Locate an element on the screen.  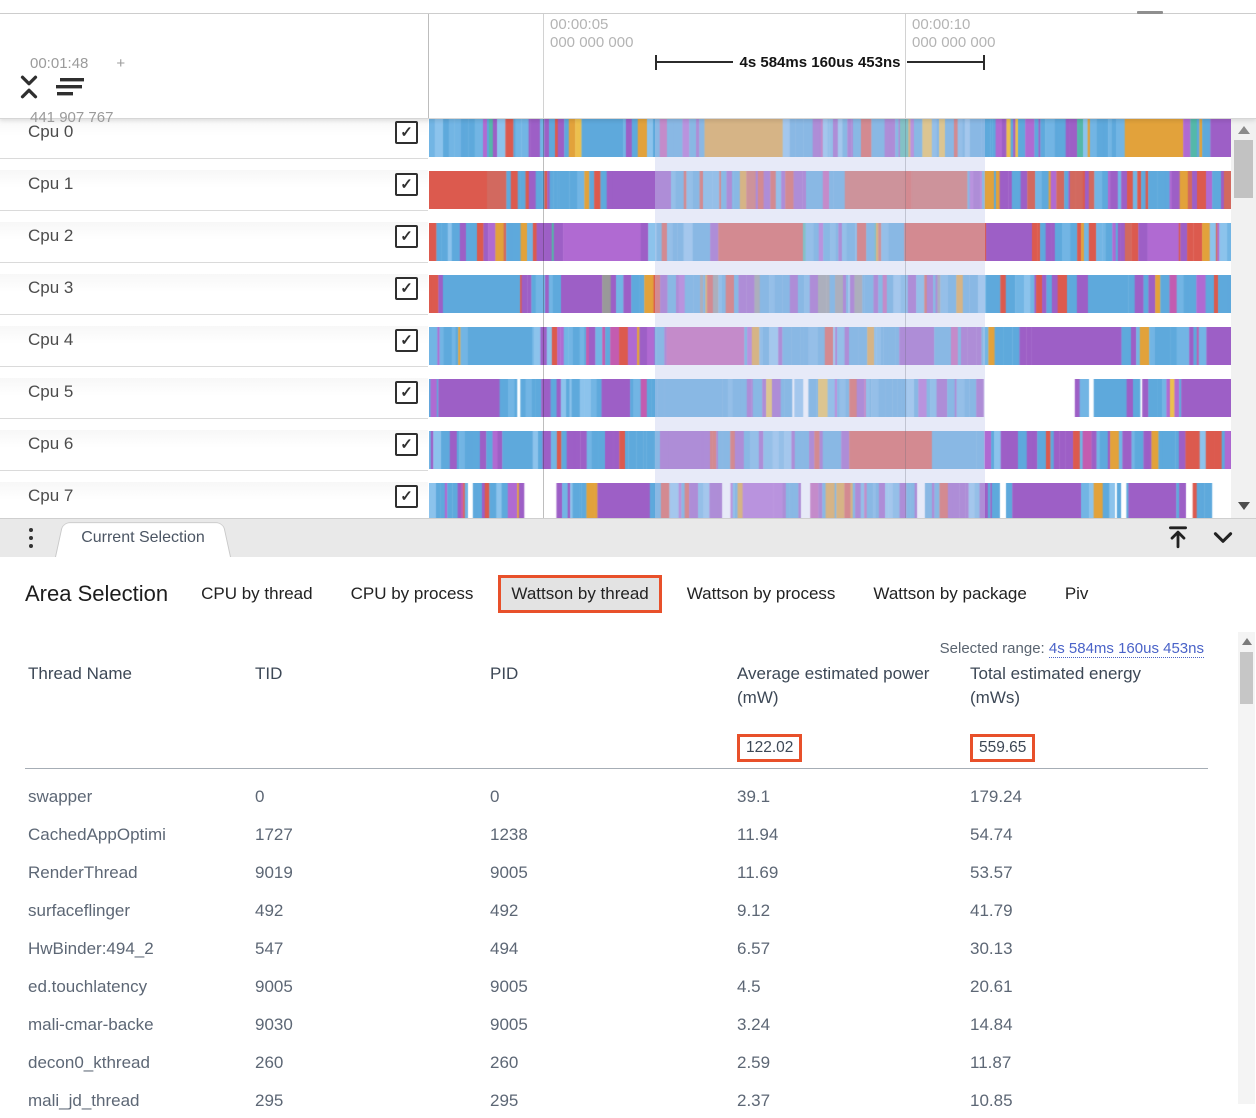
subtab-wattson-by-package: Wattson by package is located at coordinates (949, 594).